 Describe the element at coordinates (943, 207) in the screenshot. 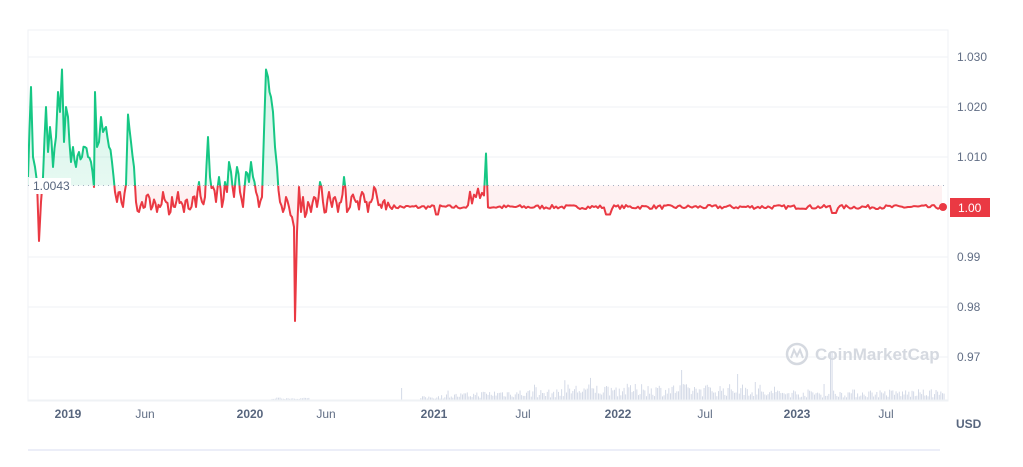

I see `current-price-dot` at that location.